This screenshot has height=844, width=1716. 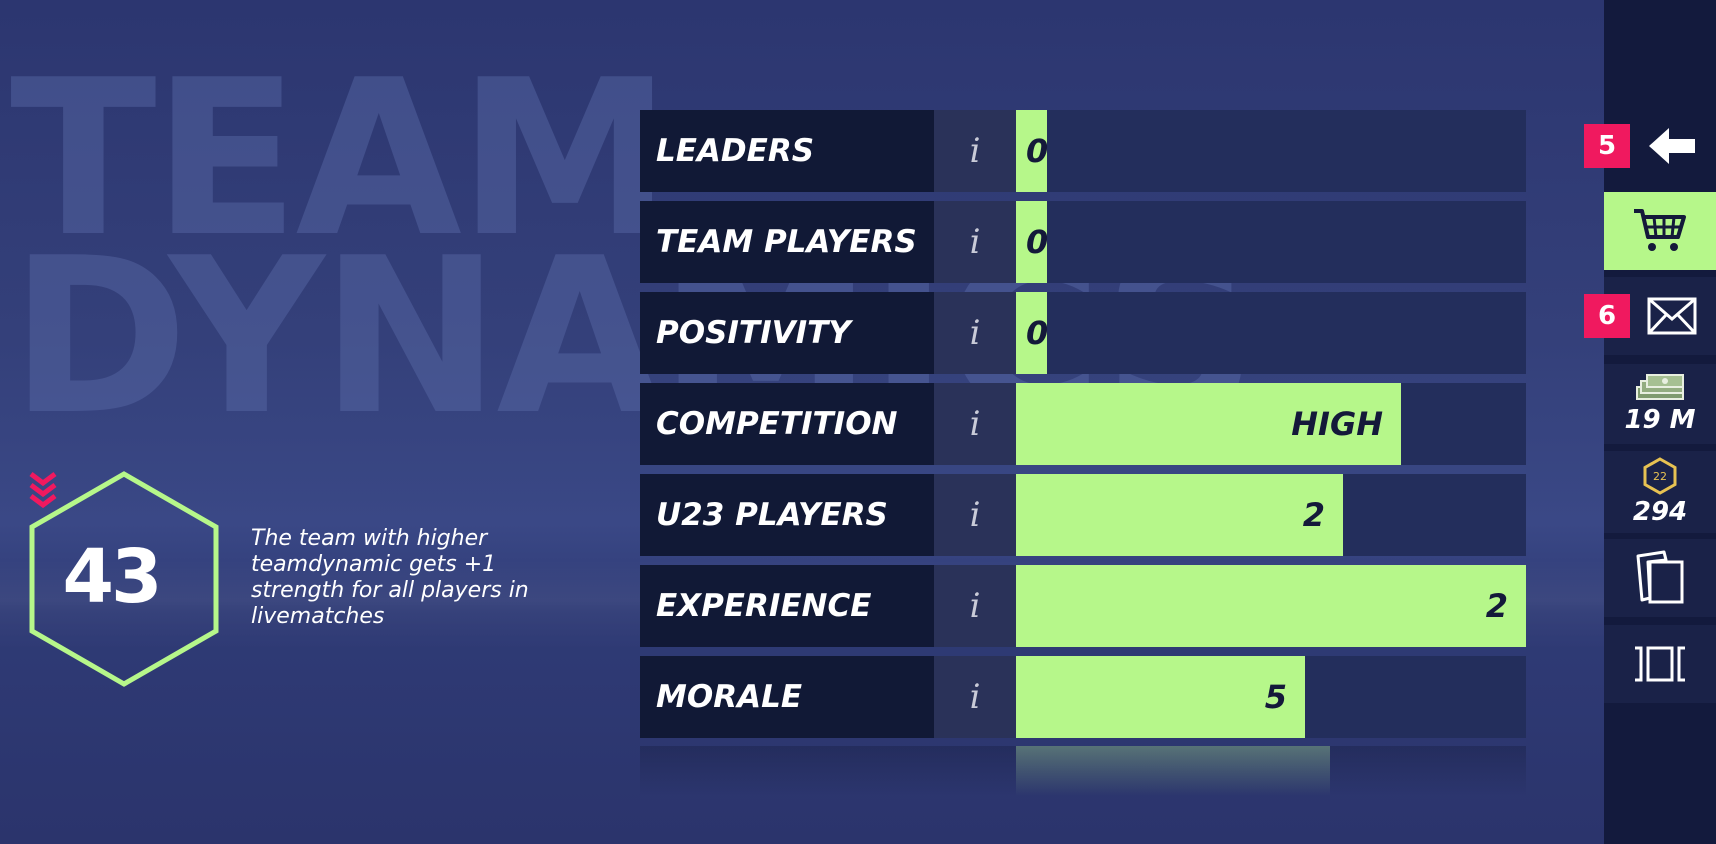 What do you see at coordinates (1607, 316) in the screenshot?
I see `notification-badge: 6` at bounding box center [1607, 316].